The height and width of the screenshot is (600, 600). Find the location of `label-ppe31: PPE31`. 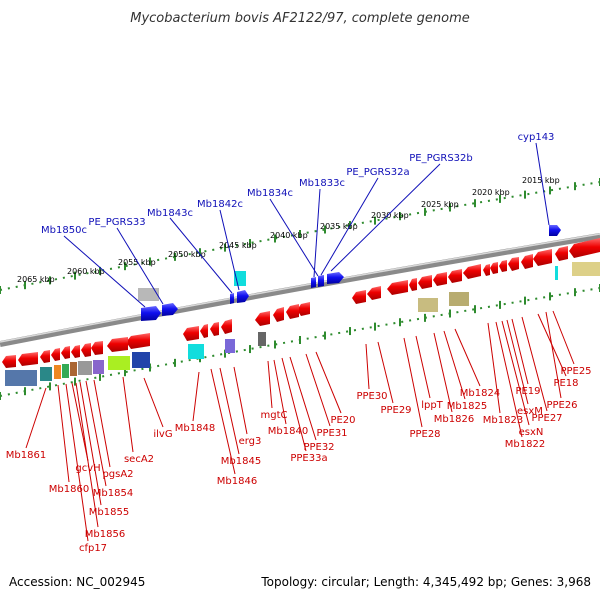

label-ppe31: PPE31 is located at coordinates (331, 433).